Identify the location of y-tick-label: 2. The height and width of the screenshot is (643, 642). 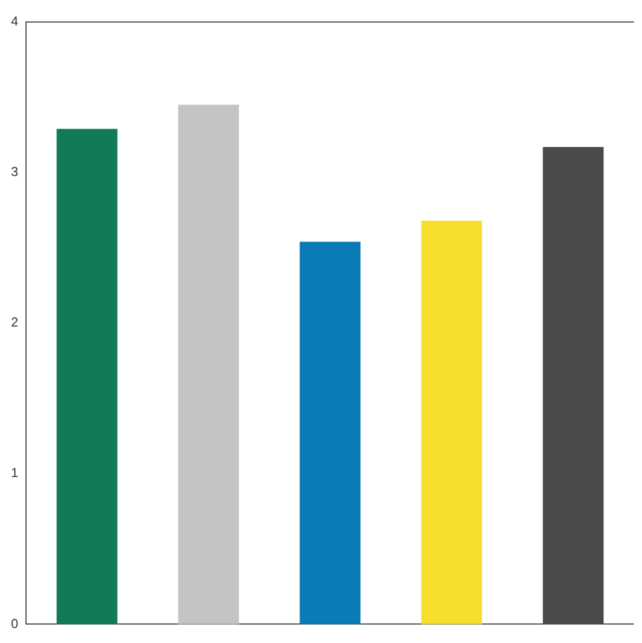
(14, 322).